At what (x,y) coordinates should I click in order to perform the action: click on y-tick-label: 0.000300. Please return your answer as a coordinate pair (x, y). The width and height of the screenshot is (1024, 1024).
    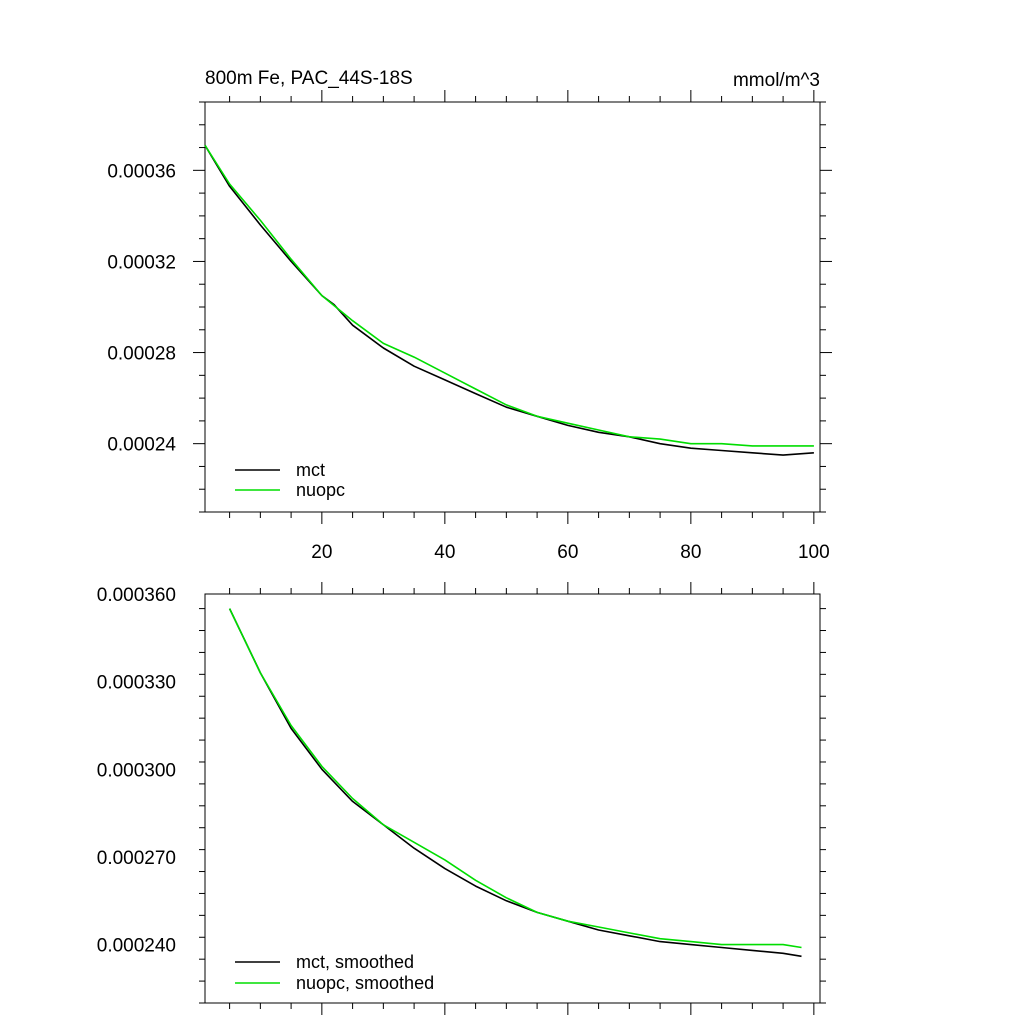
    Looking at the image, I should click on (136, 770).